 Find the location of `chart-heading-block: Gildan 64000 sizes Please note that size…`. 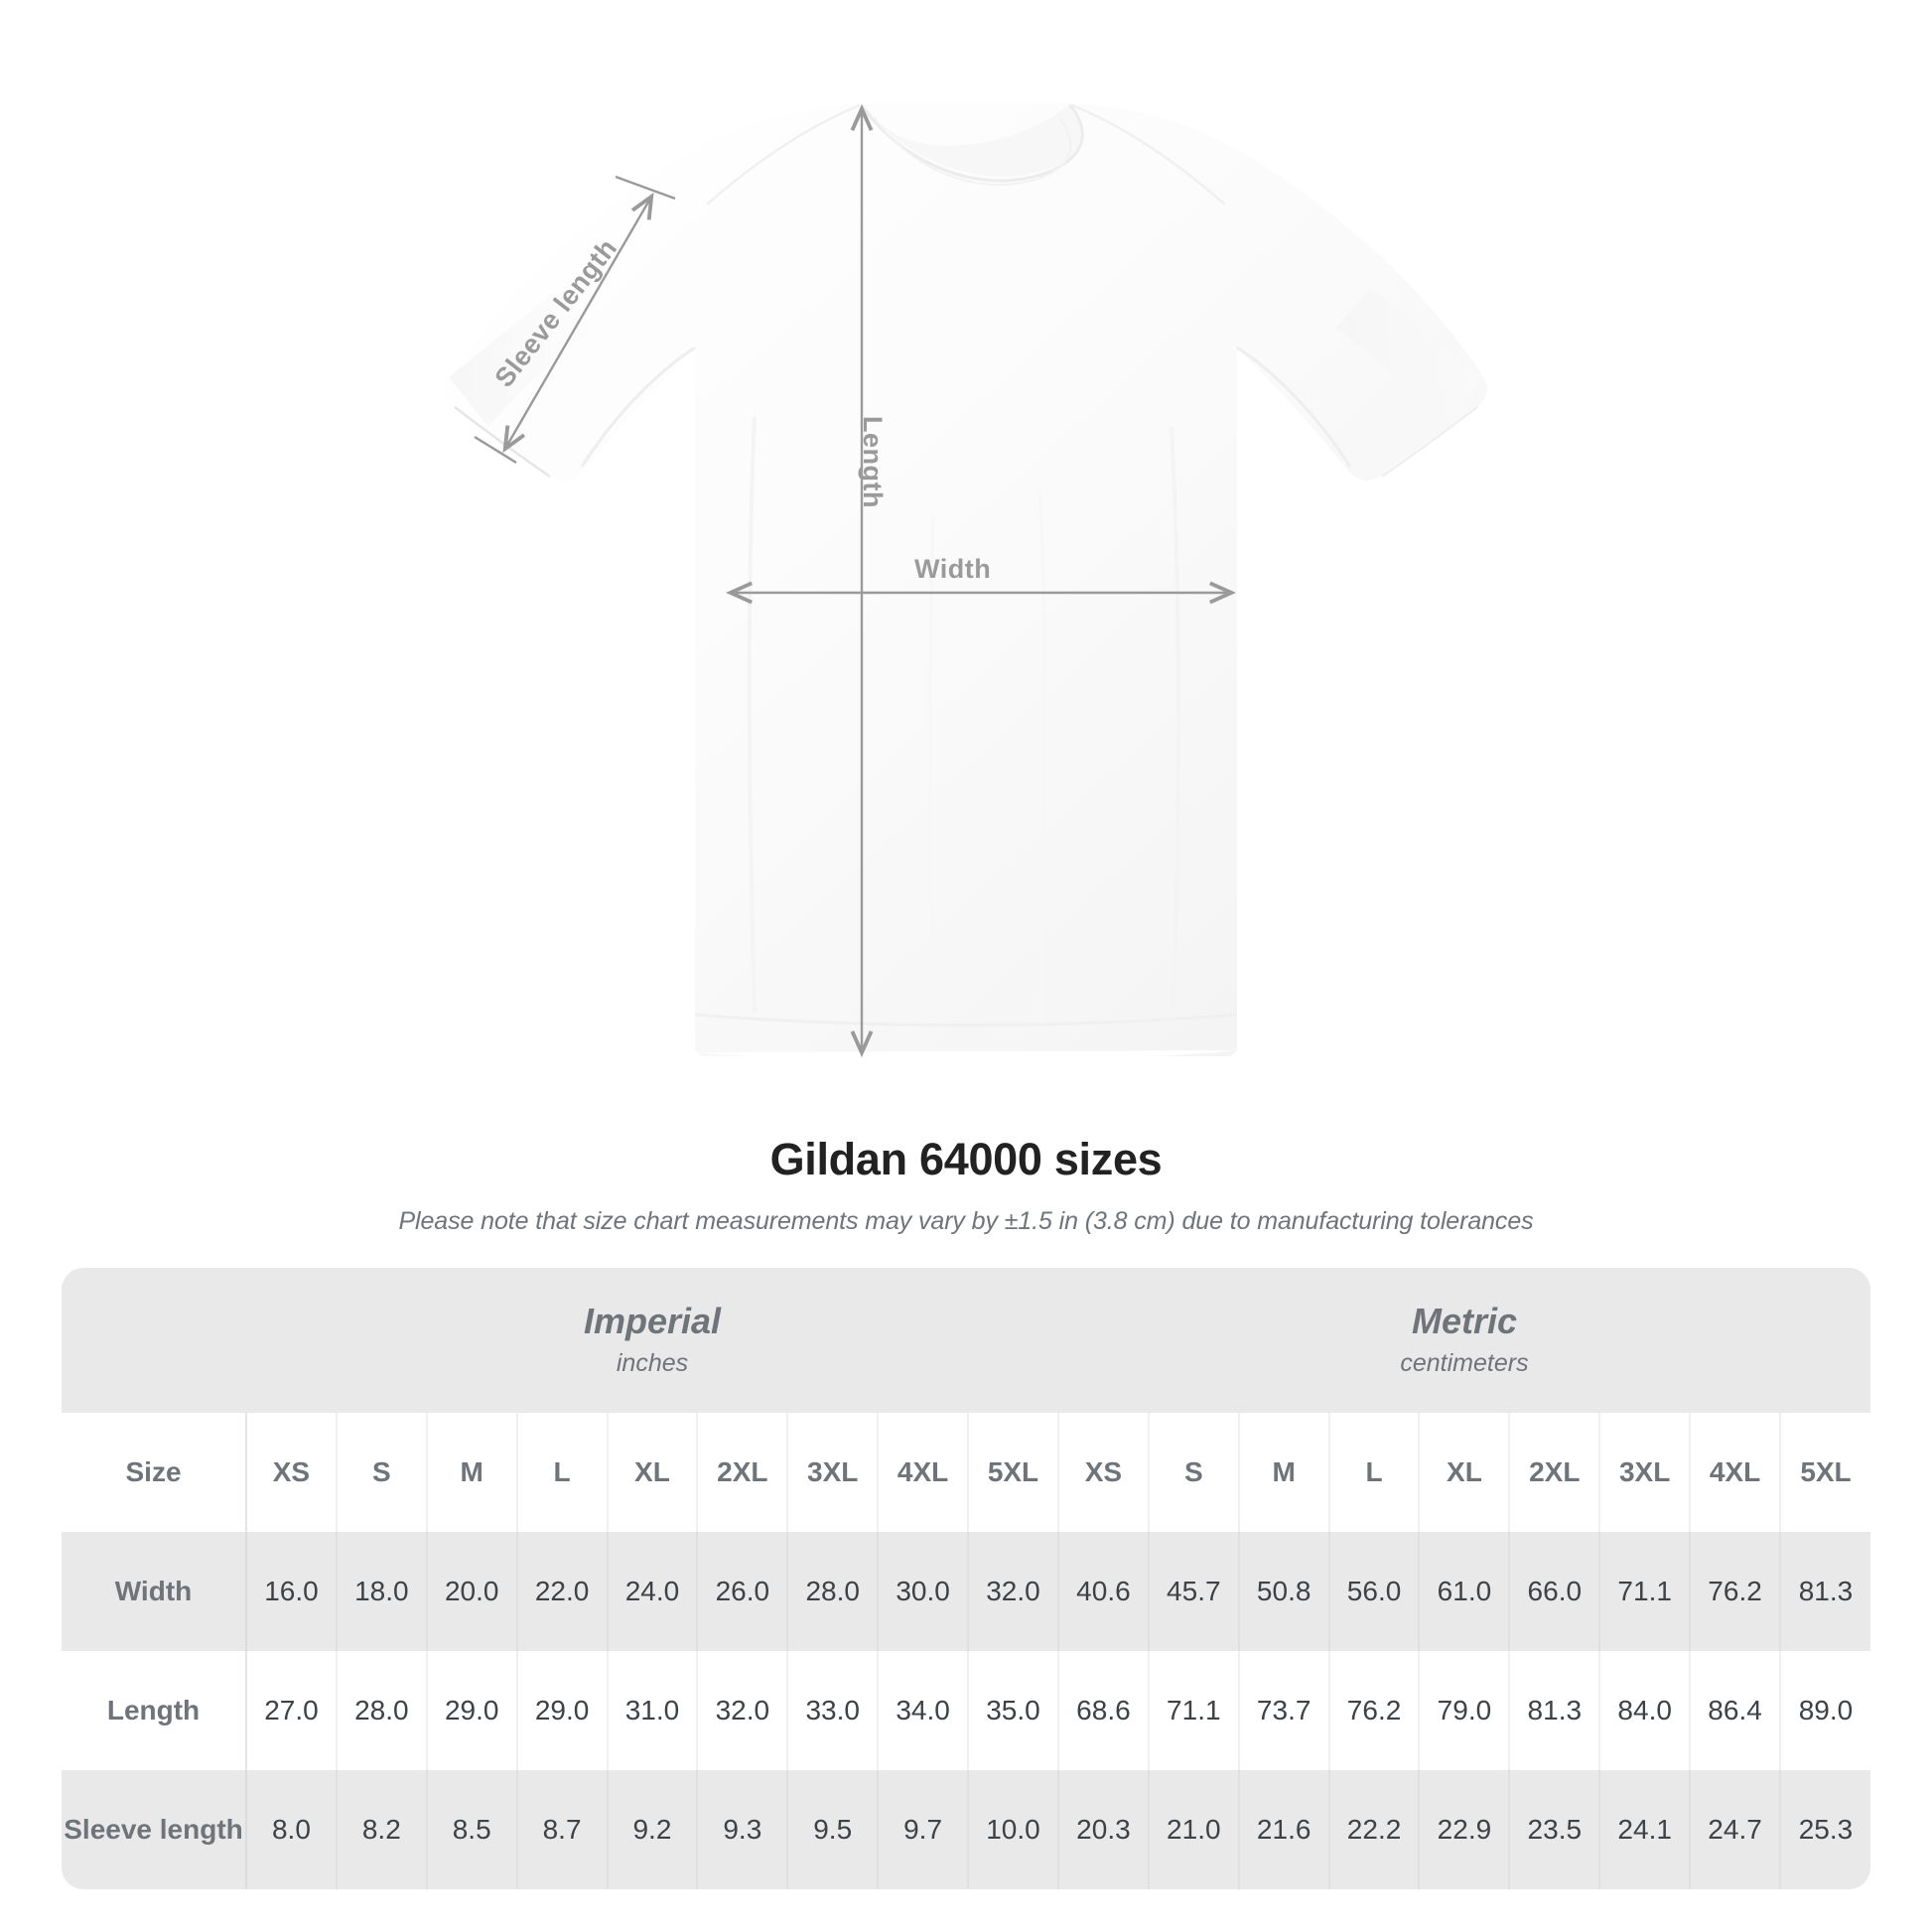

chart-heading-block: Gildan 64000 sizes Please note that size… is located at coordinates (966, 1185).